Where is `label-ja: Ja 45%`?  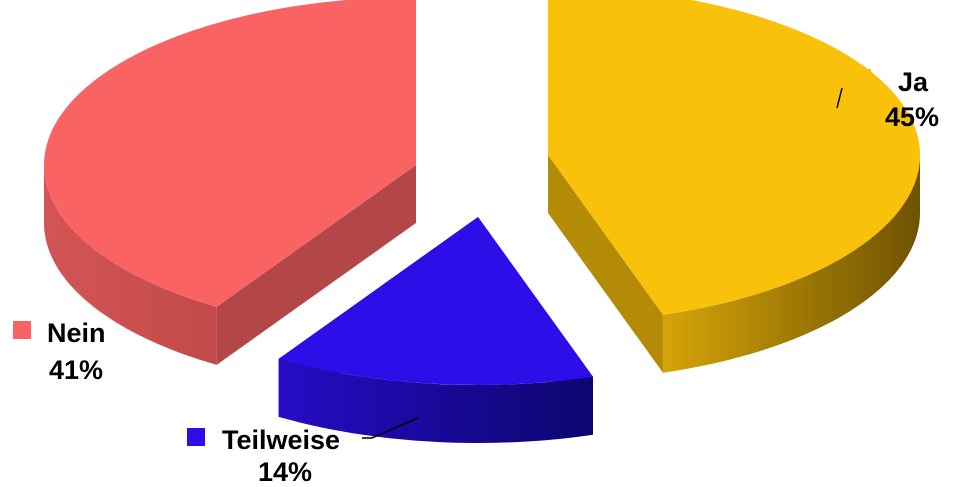
label-ja: Ja 45% is located at coordinates (887, 99).